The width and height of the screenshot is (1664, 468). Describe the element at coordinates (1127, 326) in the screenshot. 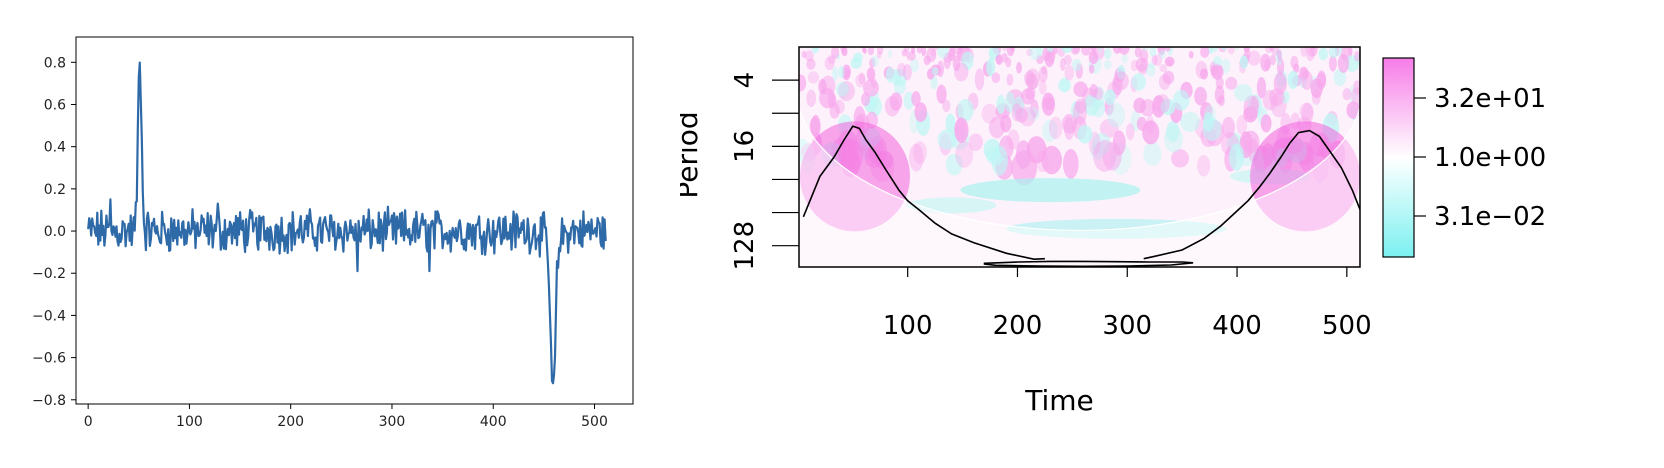

I see `x-tick-label: 300` at that location.